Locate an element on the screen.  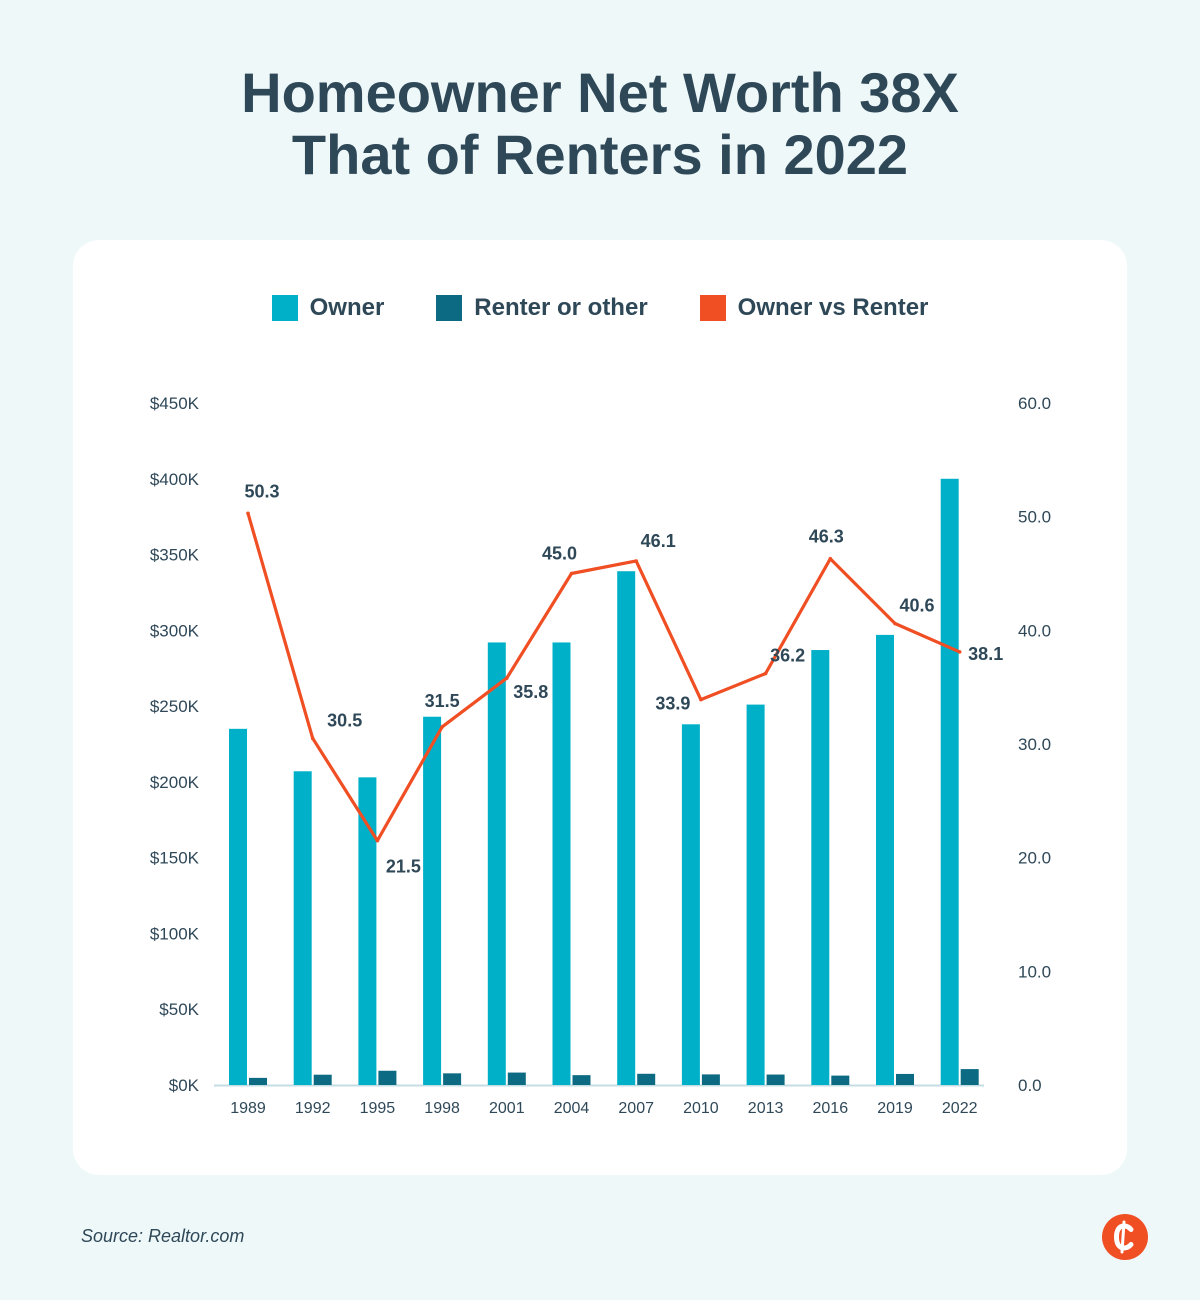
y-left-tick-label: $0K is located at coordinates (184, 1085).